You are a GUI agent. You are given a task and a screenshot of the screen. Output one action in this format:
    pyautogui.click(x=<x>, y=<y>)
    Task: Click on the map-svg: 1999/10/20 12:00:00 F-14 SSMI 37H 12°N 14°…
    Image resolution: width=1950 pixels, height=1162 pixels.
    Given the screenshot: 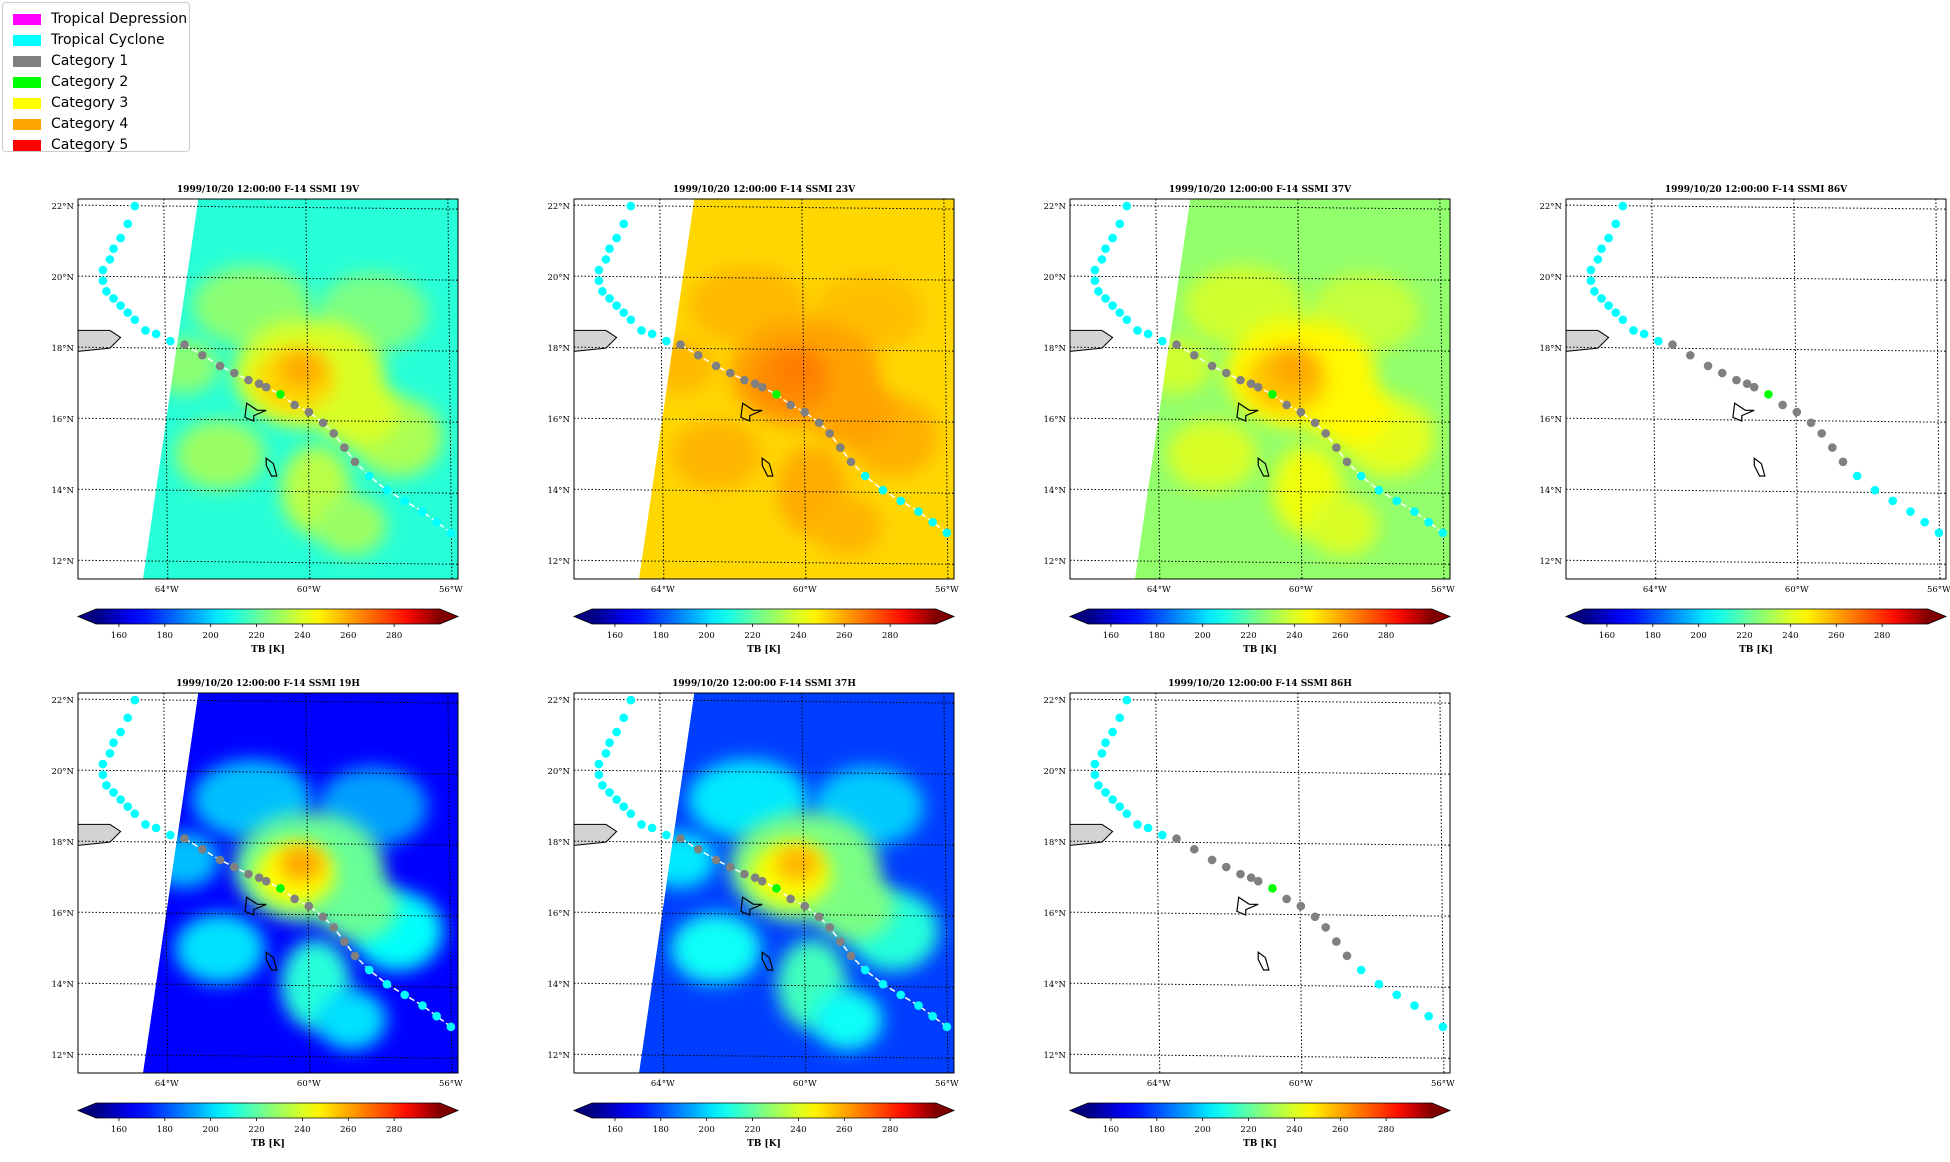 What is the action you would take?
    pyautogui.click(x=753, y=914)
    